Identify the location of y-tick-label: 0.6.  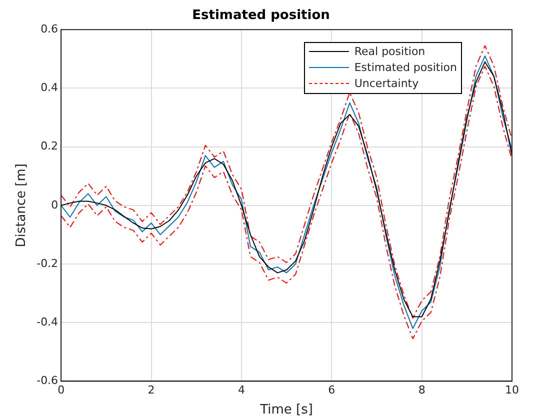
(49, 29).